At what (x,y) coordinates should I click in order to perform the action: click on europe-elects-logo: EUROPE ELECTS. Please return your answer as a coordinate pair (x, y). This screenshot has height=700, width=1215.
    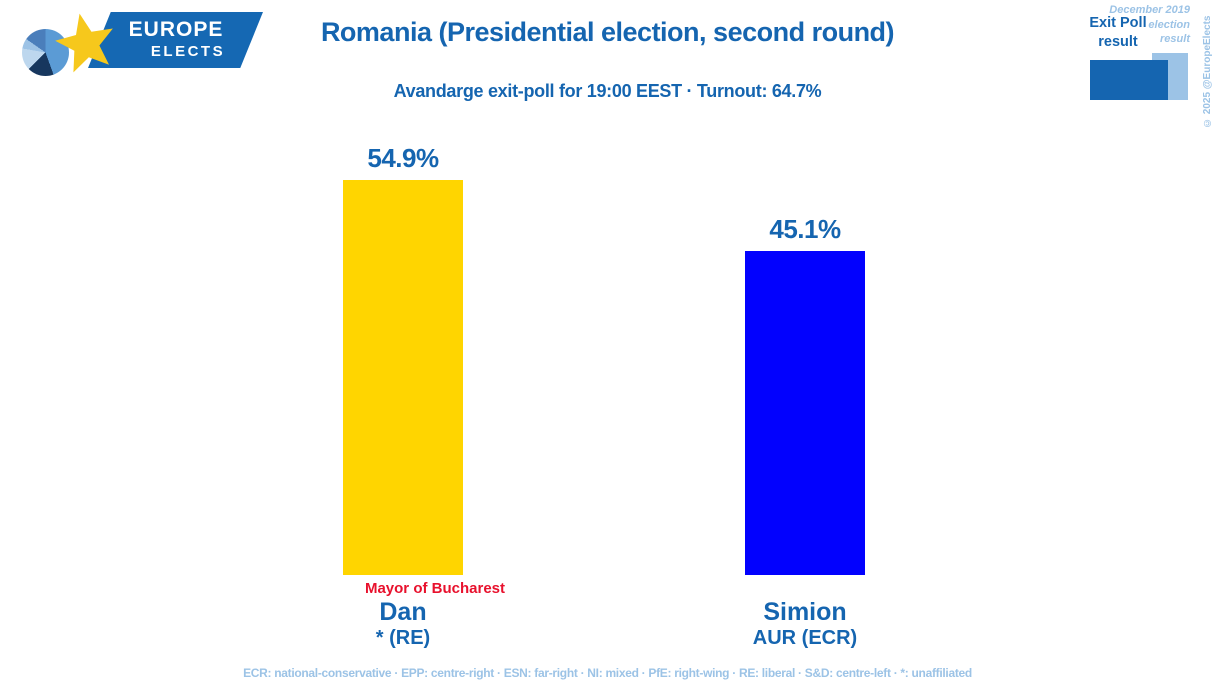
    Looking at the image, I should click on (140, 45).